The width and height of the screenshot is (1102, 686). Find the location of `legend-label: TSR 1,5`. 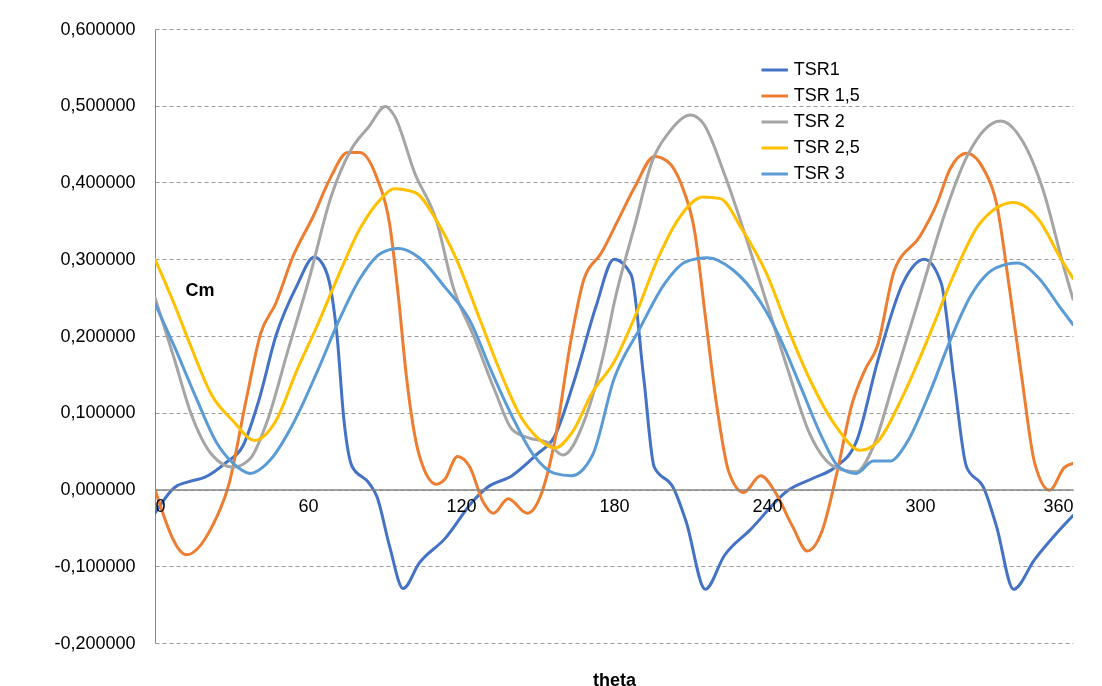

legend-label: TSR 1,5 is located at coordinates (826, 95).